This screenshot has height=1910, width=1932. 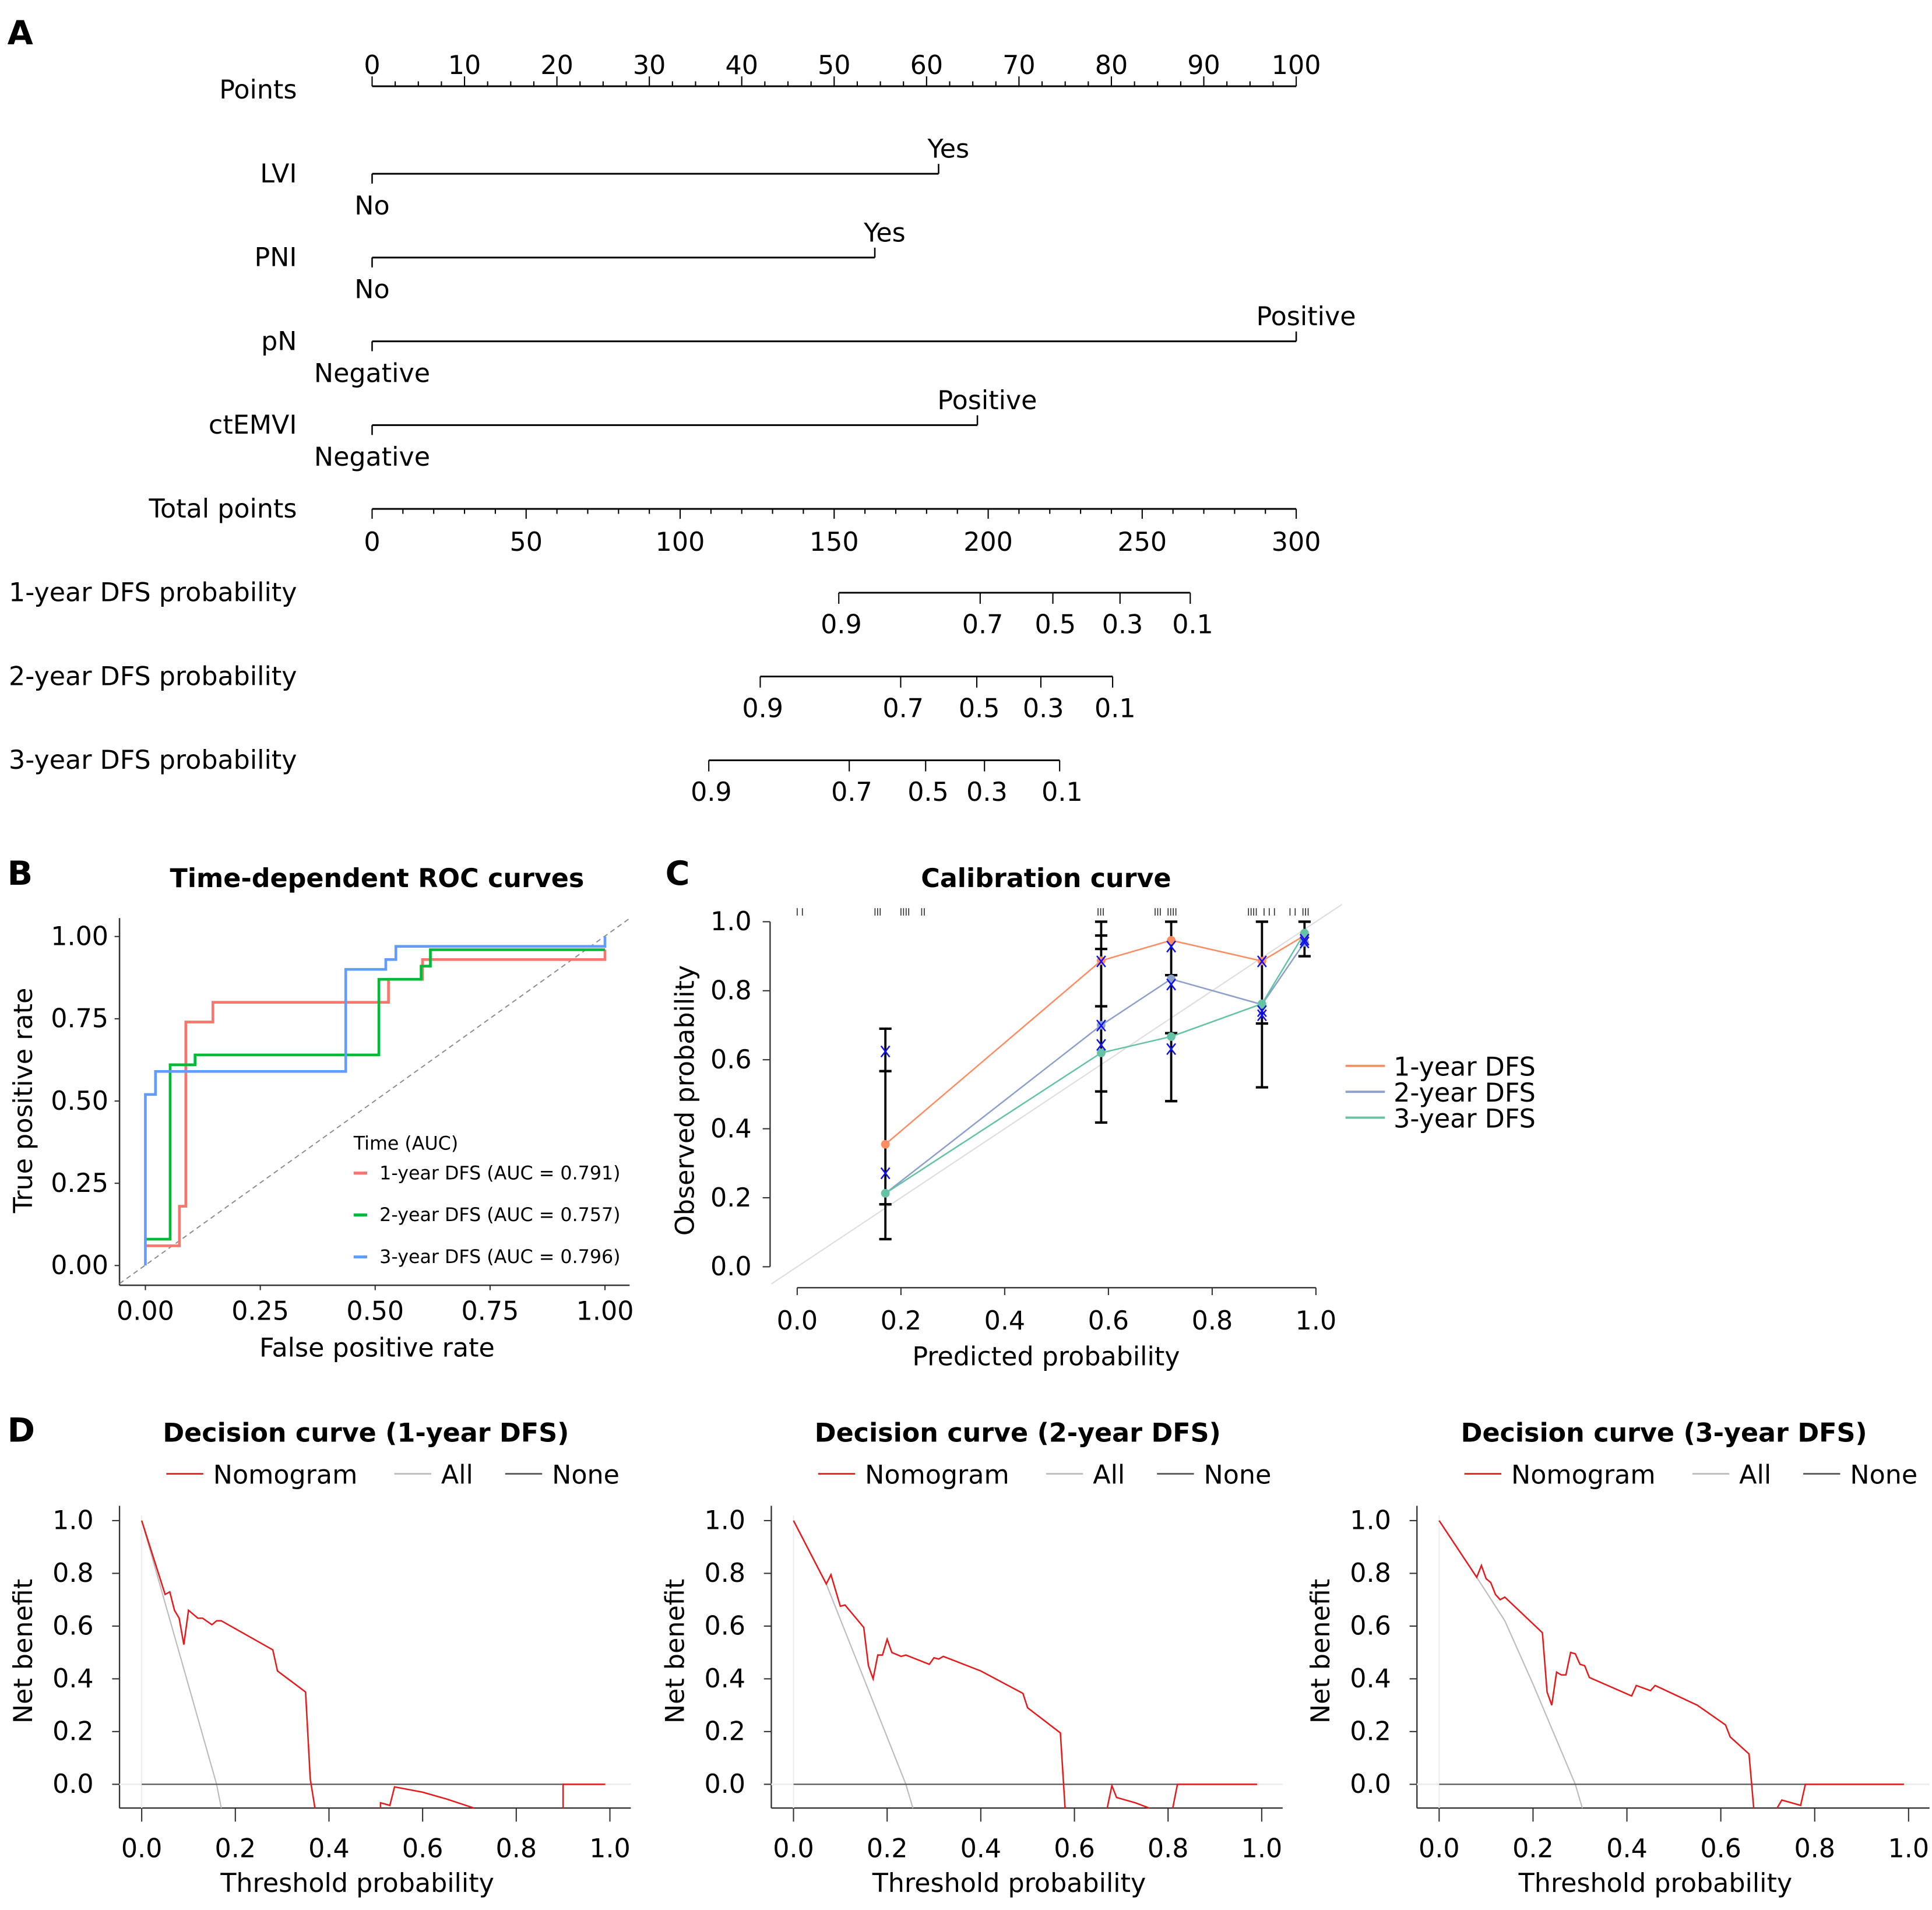 I want to click on roc-y-tick-label: 0.50, so click(x=79, y=1101).